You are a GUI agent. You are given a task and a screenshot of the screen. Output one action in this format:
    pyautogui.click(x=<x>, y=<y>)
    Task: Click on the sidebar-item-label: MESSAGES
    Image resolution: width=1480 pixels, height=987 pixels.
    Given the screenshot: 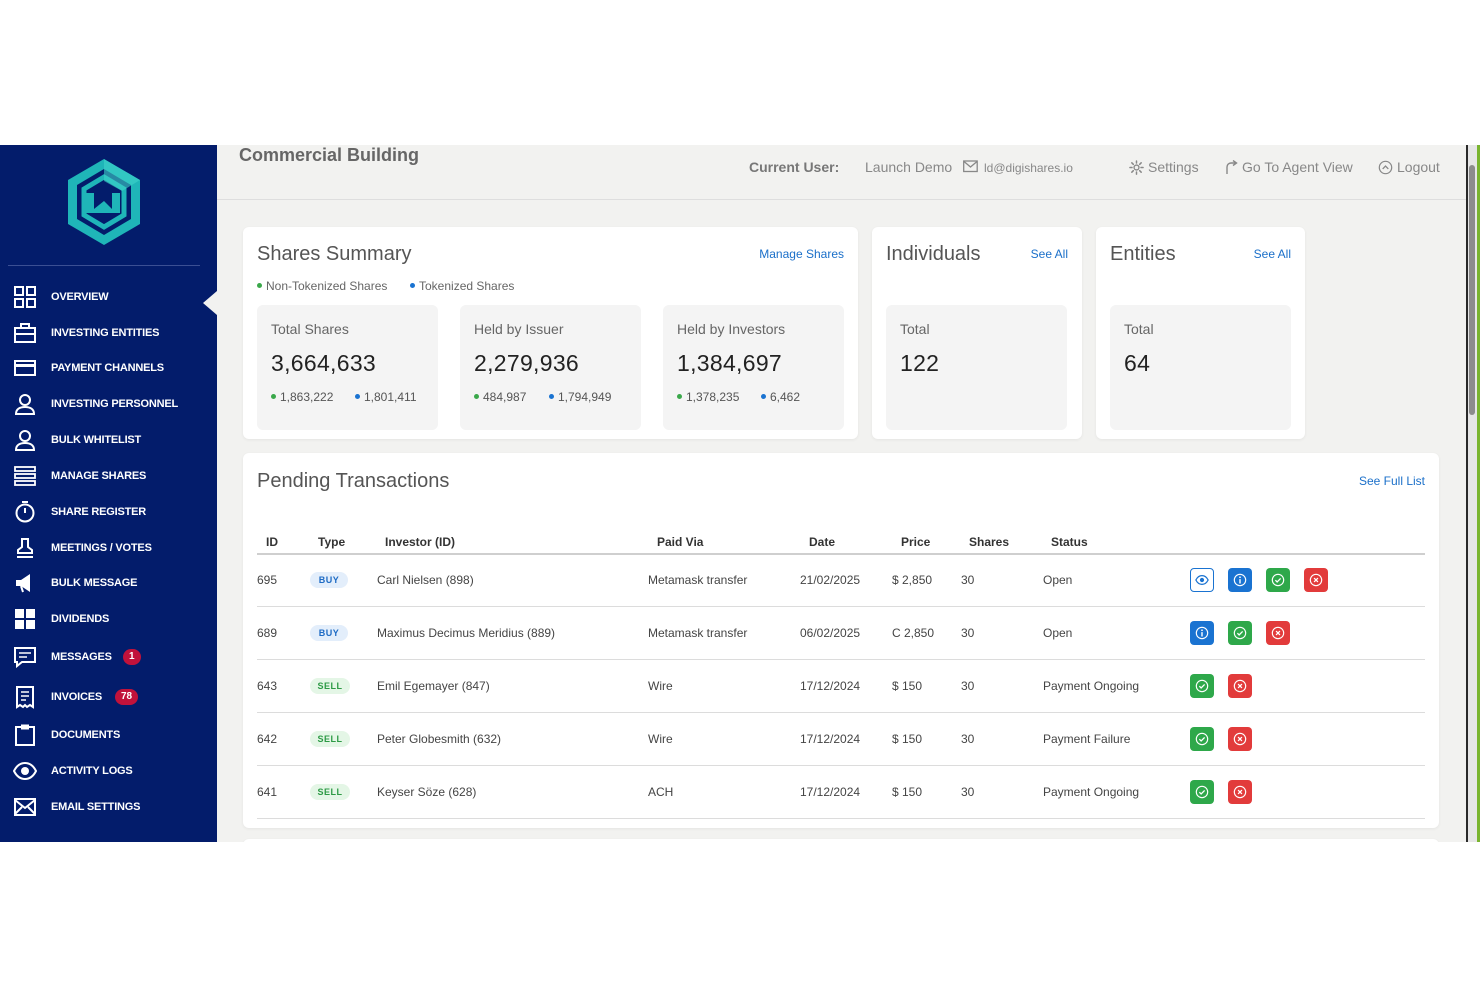 What is the action you would take?
    pyautogui.click(x=81, y=657)
    